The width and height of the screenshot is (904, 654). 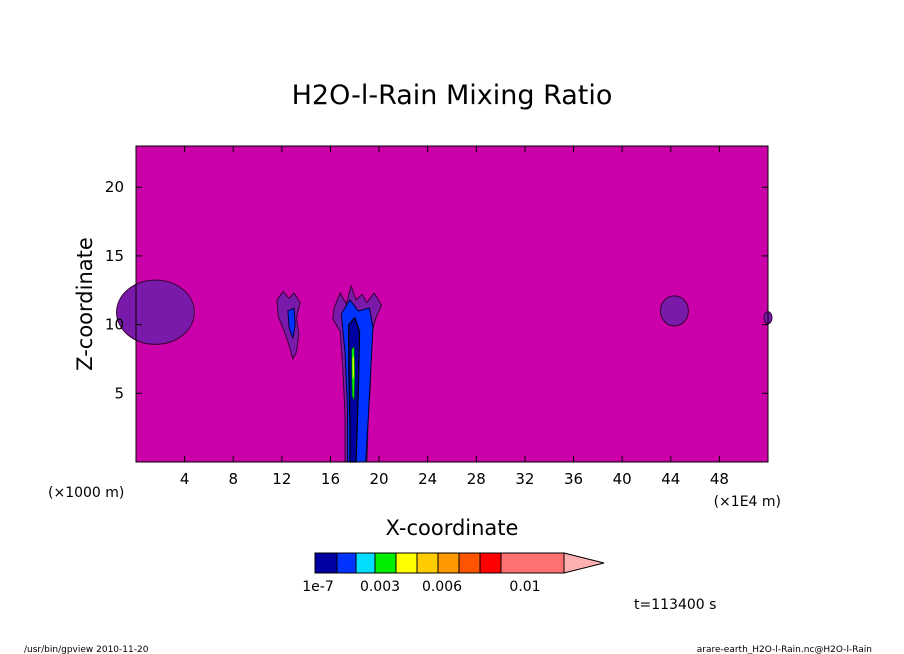 I want to click on x-tick-label: 24, so click(x=427, y=479).